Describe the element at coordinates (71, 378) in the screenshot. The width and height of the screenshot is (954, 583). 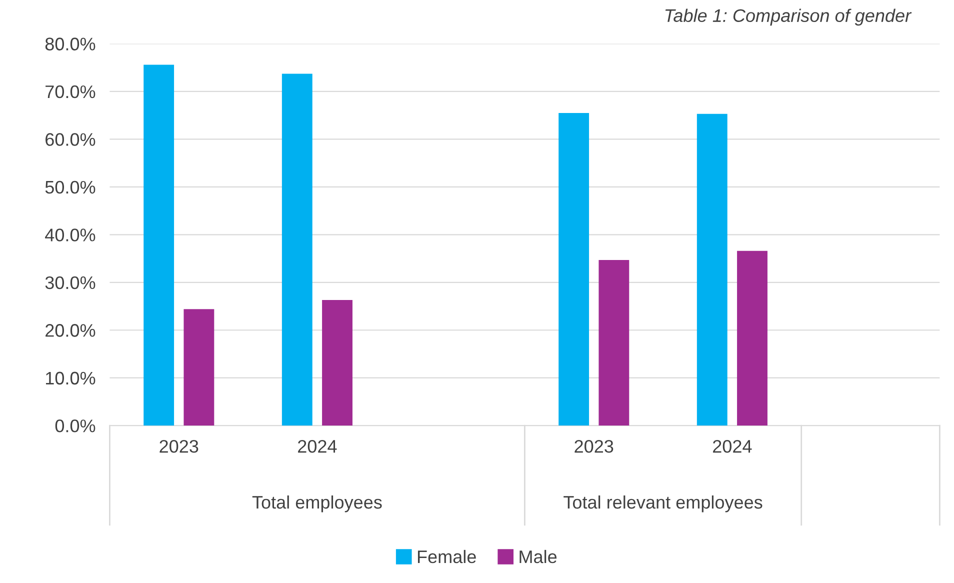
I see `y-tick-label: 10.0%` at that location.